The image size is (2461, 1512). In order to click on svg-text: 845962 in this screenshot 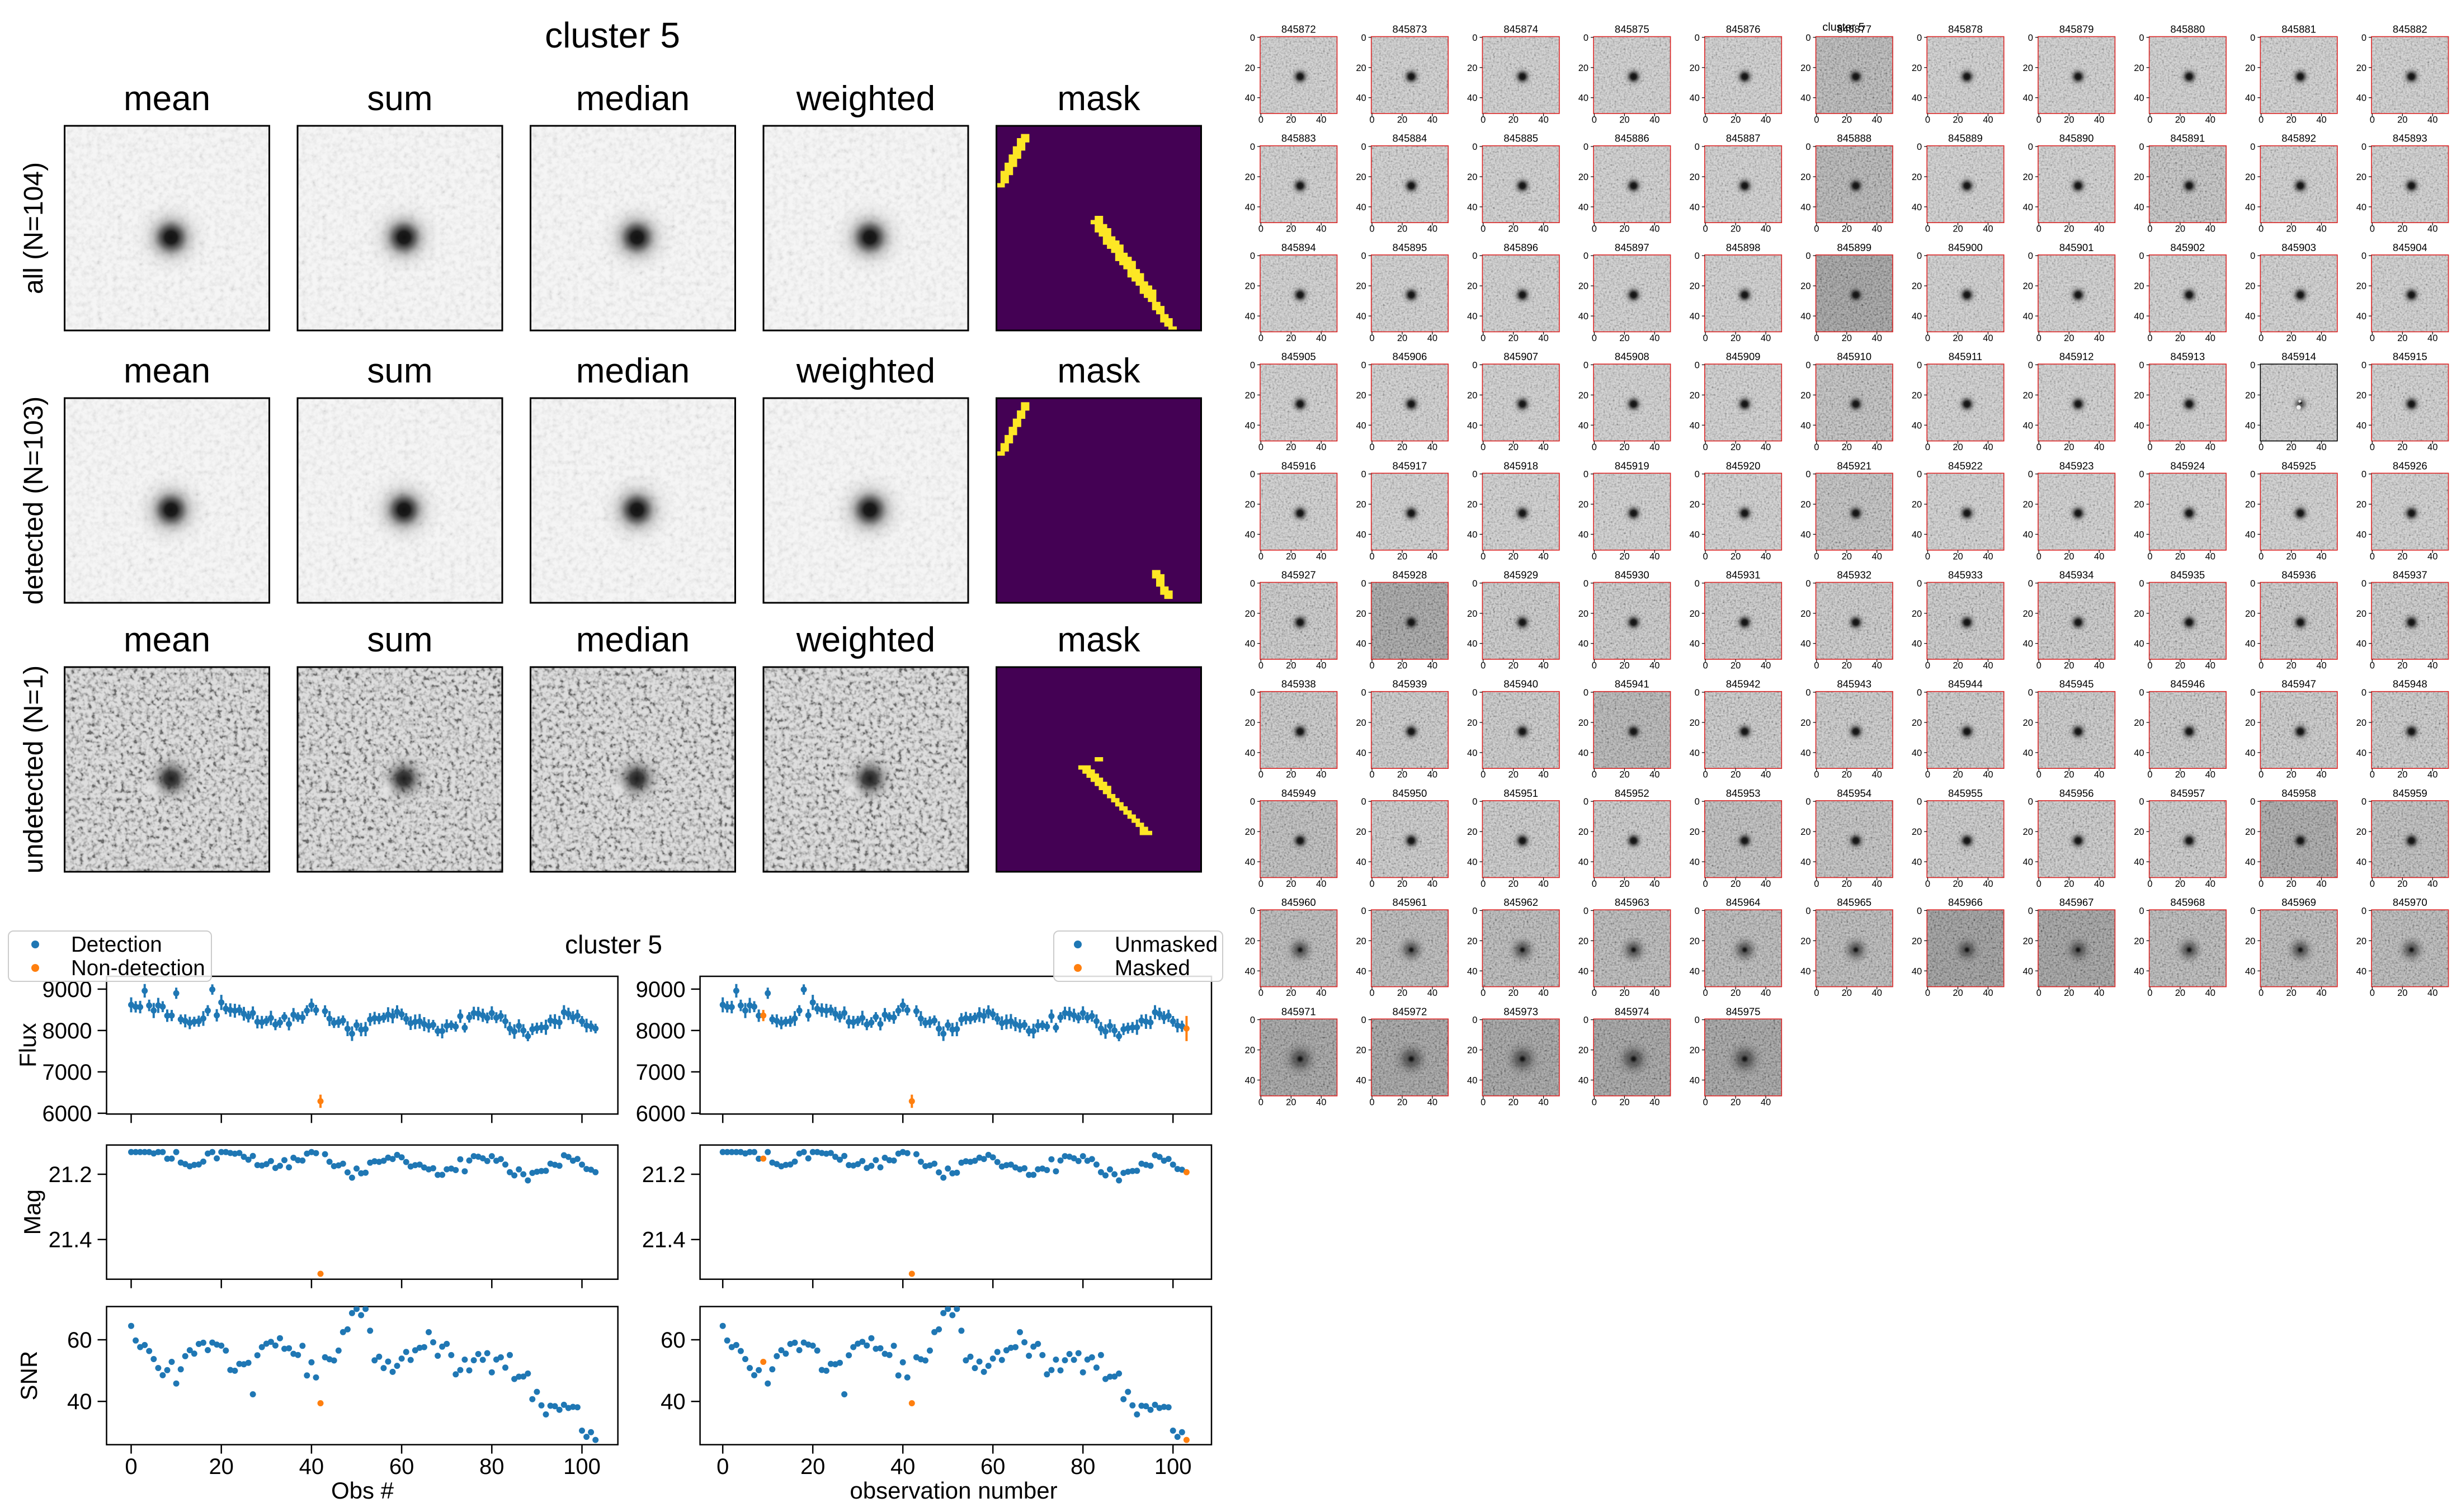, I will do `click(1520, 902)`.